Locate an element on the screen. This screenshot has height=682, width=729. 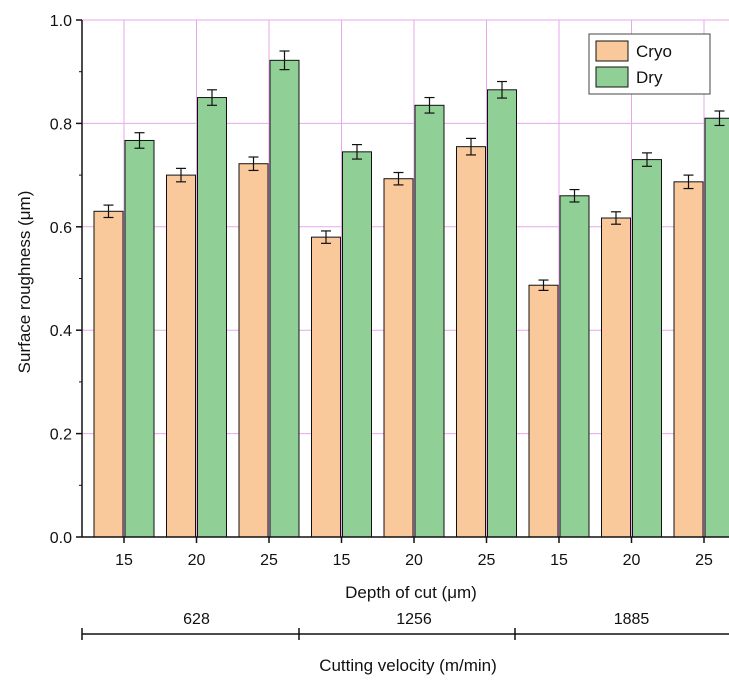
y-tick-label: 0.4 is located at coordinates (61, 331).